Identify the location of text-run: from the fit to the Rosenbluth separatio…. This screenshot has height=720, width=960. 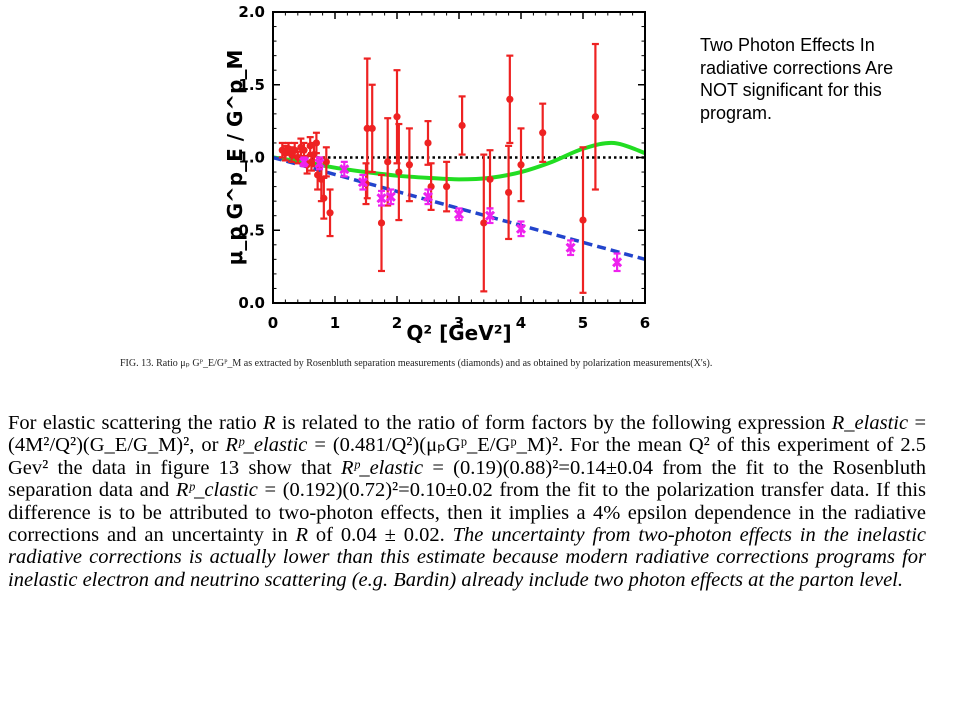
(467, 479).